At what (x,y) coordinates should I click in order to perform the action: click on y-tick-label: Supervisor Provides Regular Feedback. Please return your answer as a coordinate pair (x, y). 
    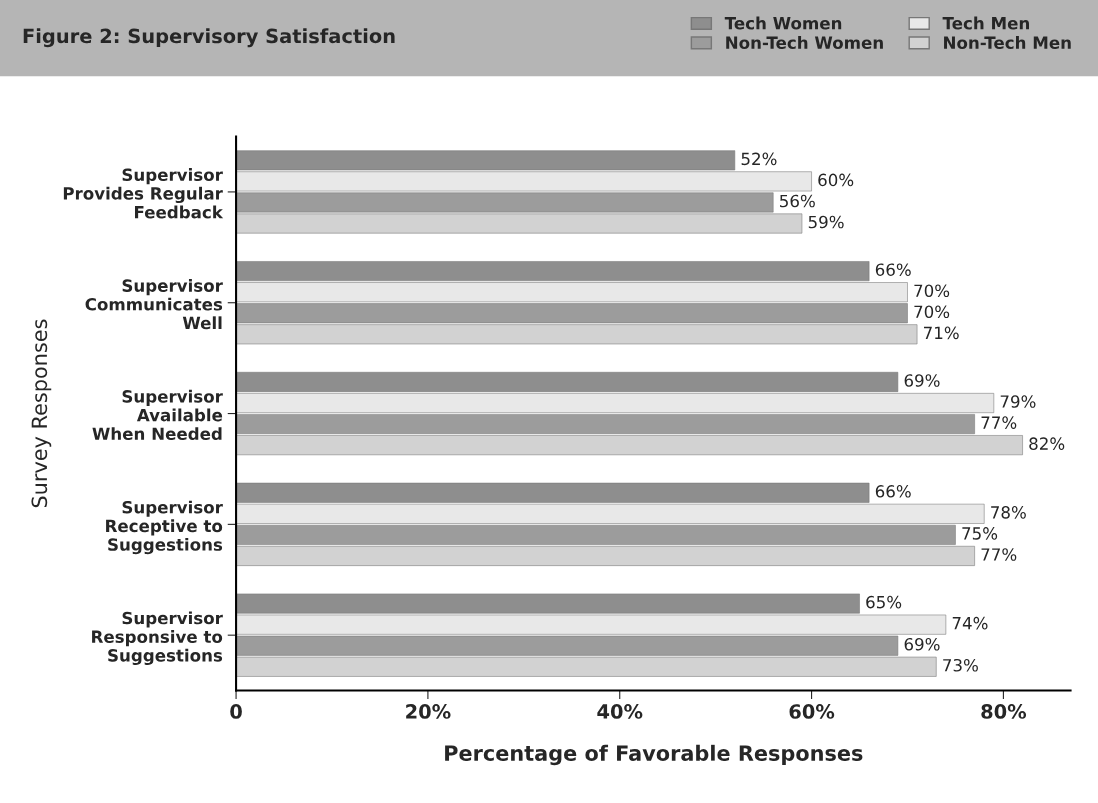
    Looking at the image, I should click on (143, 193).